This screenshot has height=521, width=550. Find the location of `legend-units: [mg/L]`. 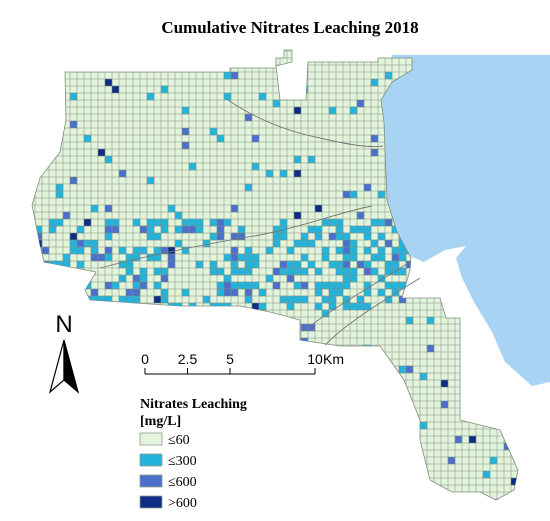

legend-units: [mg/L] is located at coordinates (160, 421).